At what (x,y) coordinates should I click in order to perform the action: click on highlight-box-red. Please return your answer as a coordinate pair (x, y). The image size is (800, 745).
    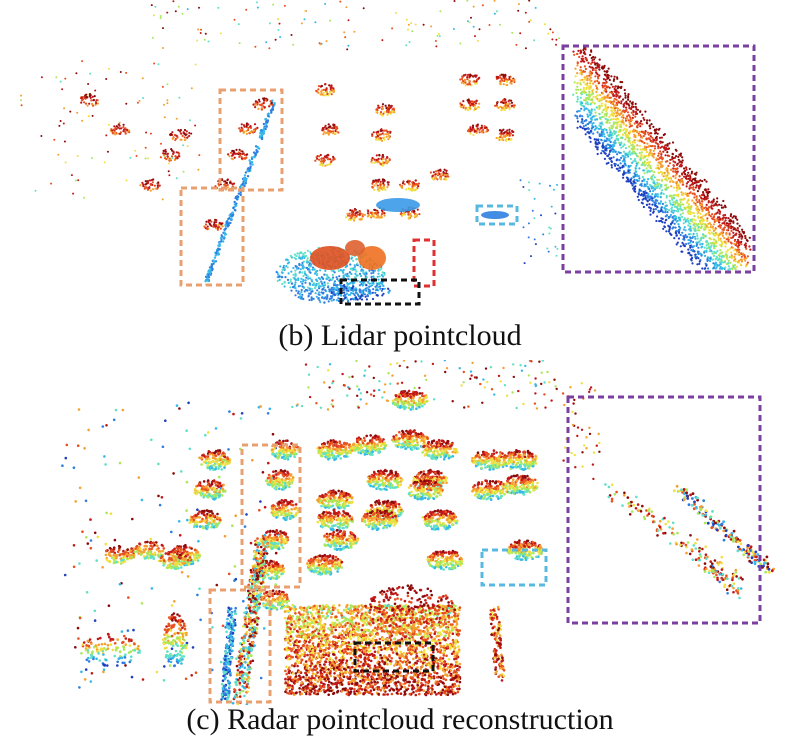
    Looking at the image, I should click on (424, 263).